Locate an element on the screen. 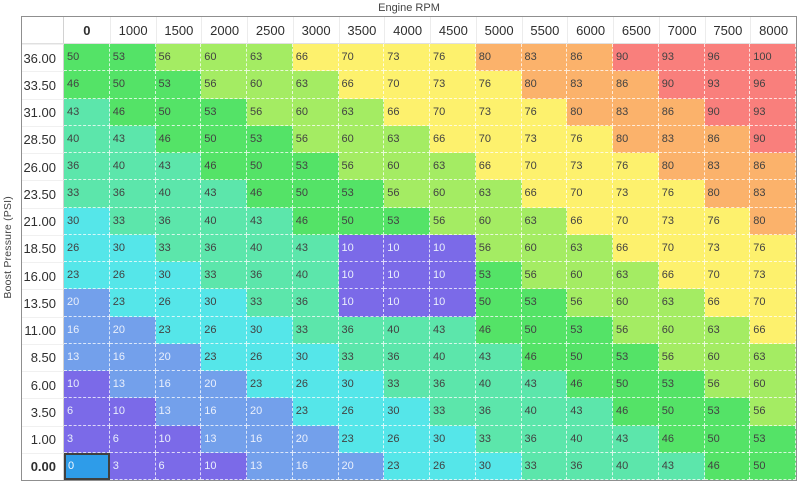 The height and width of the screenshot is (486, 800). column-header: 3500 is located at coordinates (361, 30).